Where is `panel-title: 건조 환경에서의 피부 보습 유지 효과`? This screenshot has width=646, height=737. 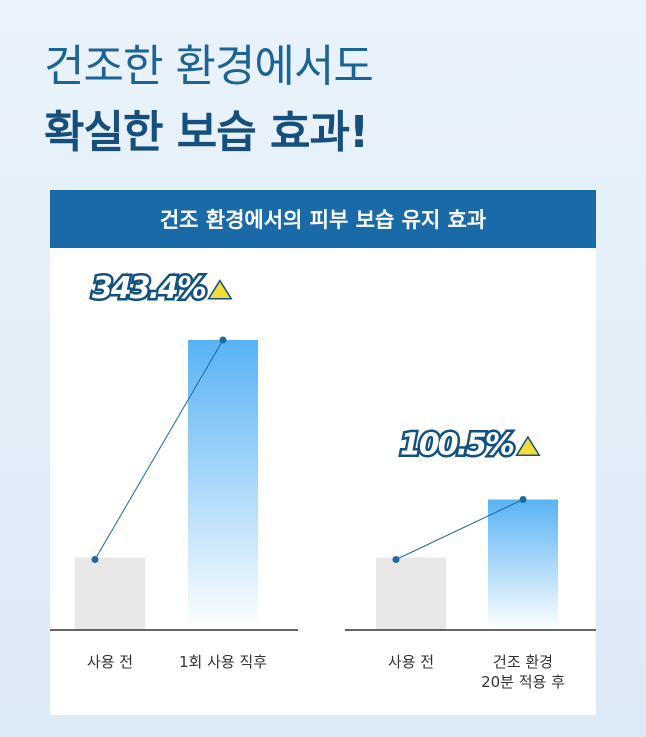
panel-title: 건조 환경에서의 피부 보습 유지 효과 is located at coordinates (323, 219).